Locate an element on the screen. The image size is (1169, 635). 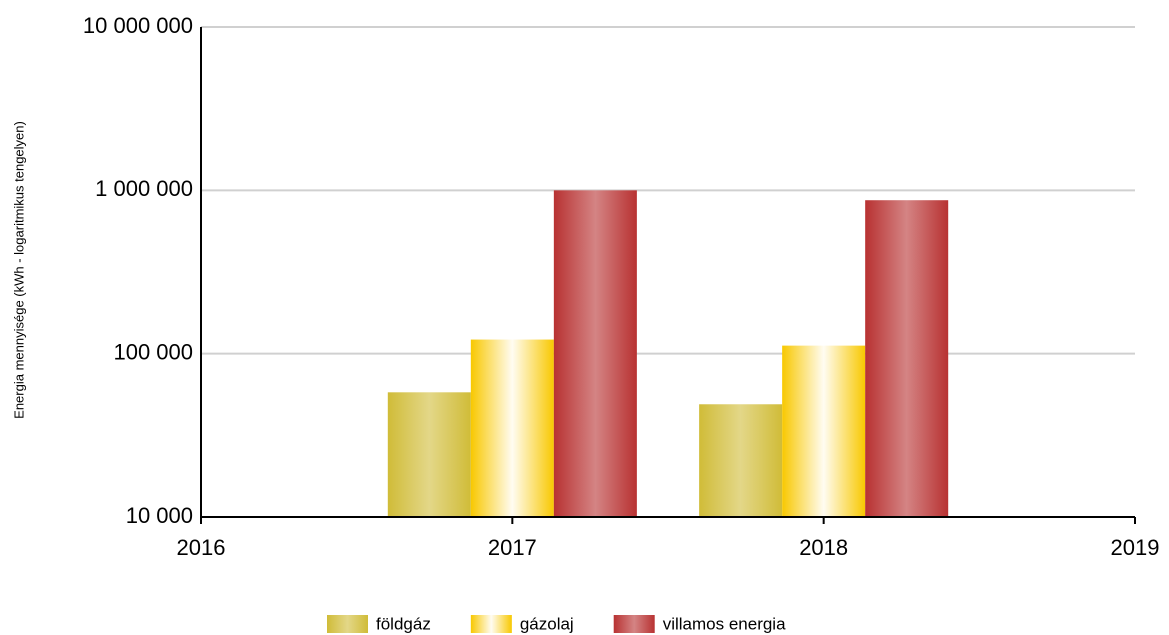
legend-label: földgáz is located at coordinates (403, 623).